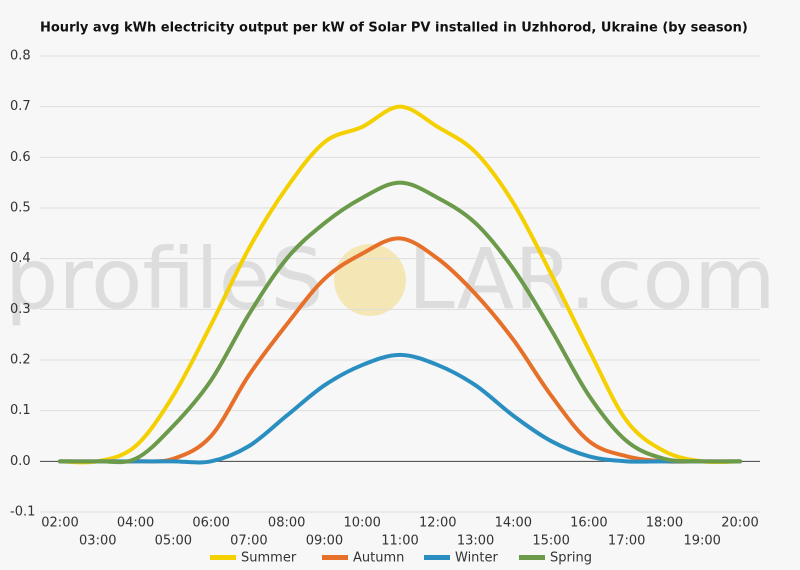  I want to click on y-tick-label: 0.2, so click(20, 360).